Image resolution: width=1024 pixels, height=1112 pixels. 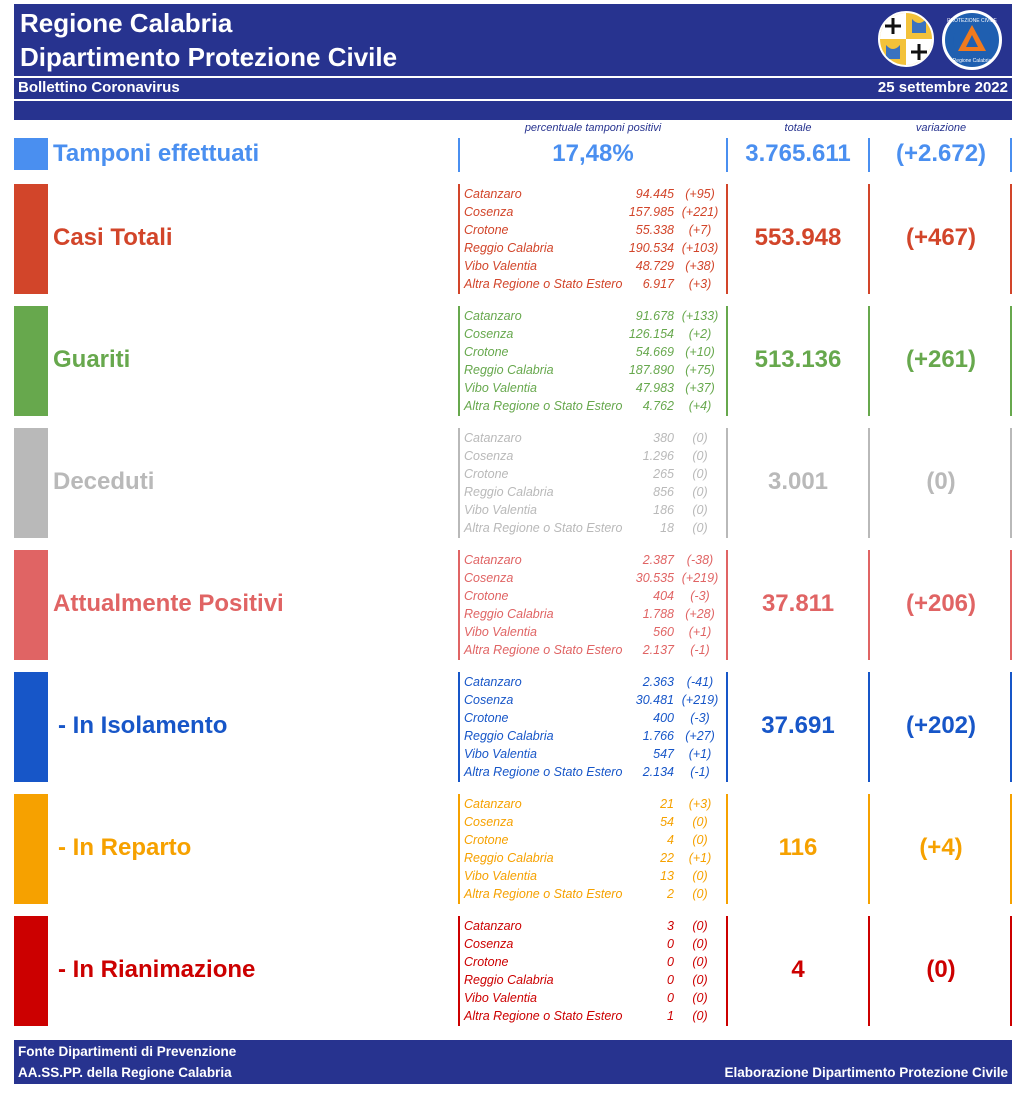 What do you see at coordinates (972, 61) in the screenshot?
I see `svg-text: Regione Calabria` at bounding box center [972, 61].